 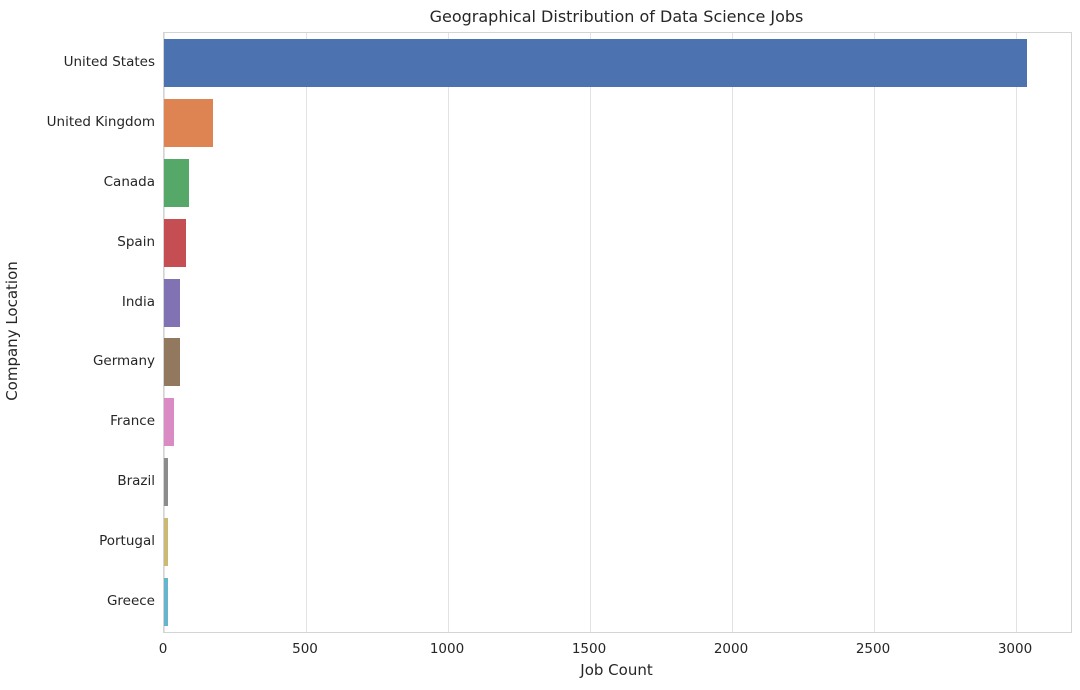 I want to click on bar-united-states, so click(x=595, y=63).